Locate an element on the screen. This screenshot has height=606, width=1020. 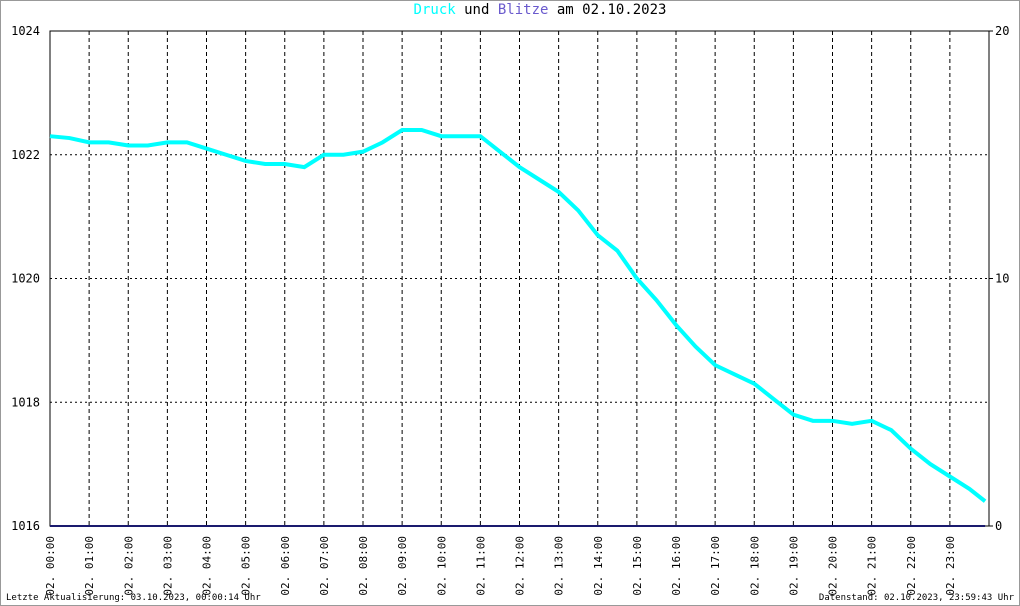
x-tick-label: 02. 15:00 is located at coordinates (637, 566).